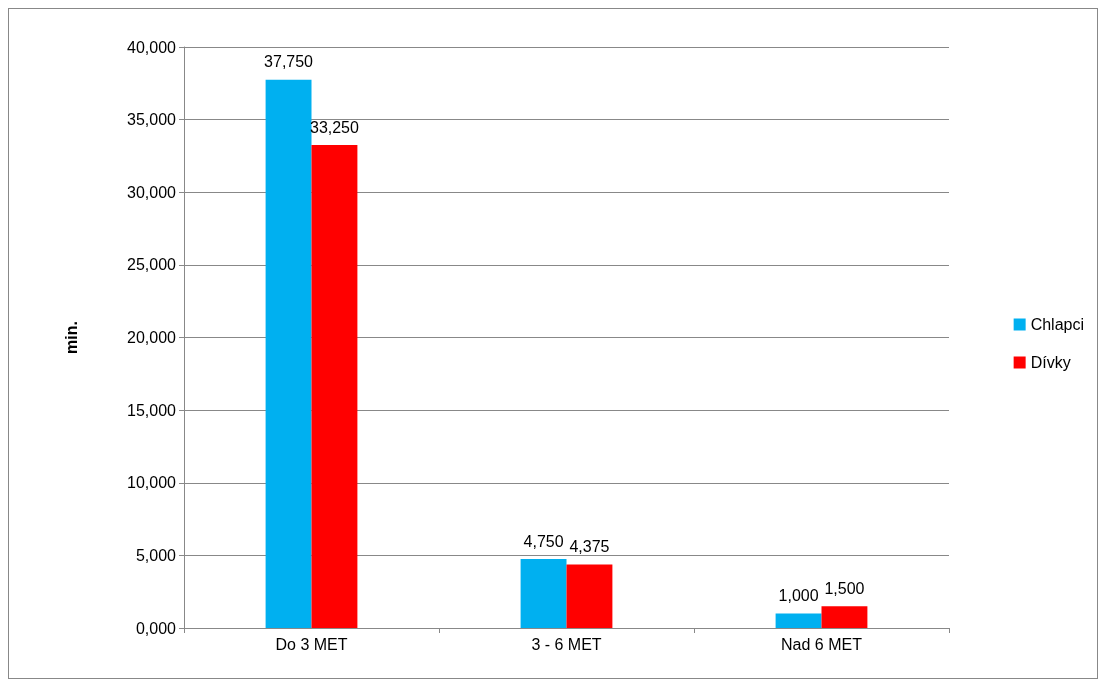  I want to click on y-tick-label: 10,000, so click(152, 483).